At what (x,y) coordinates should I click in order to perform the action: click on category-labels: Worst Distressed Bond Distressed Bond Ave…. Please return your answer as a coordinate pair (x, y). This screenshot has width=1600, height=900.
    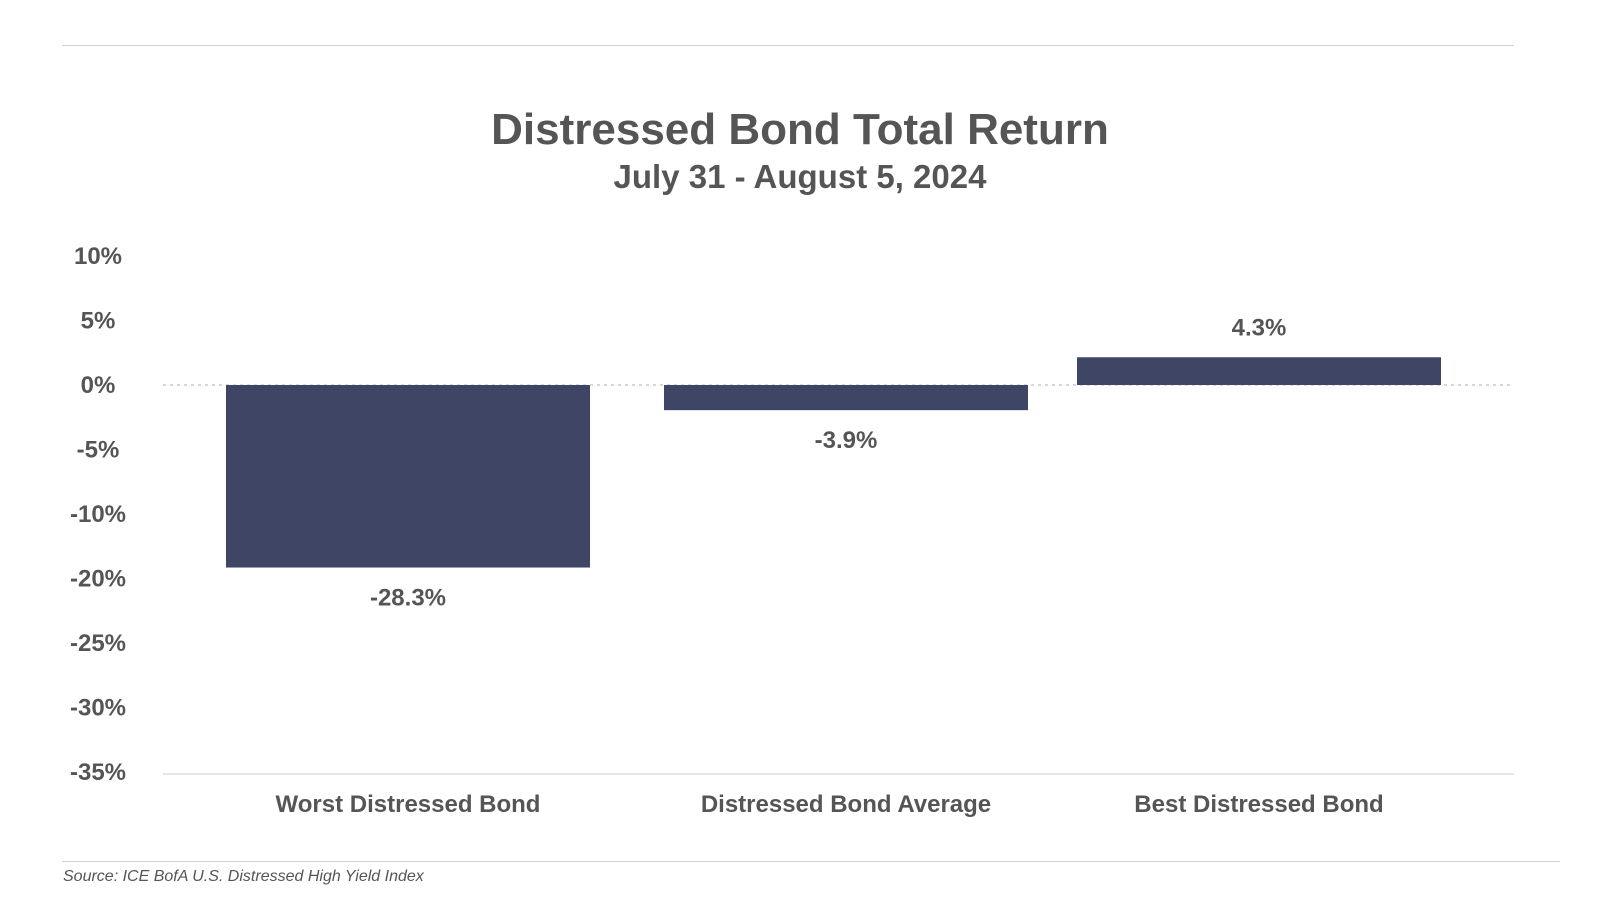
    Looking at the image, I should click on (830, 804).